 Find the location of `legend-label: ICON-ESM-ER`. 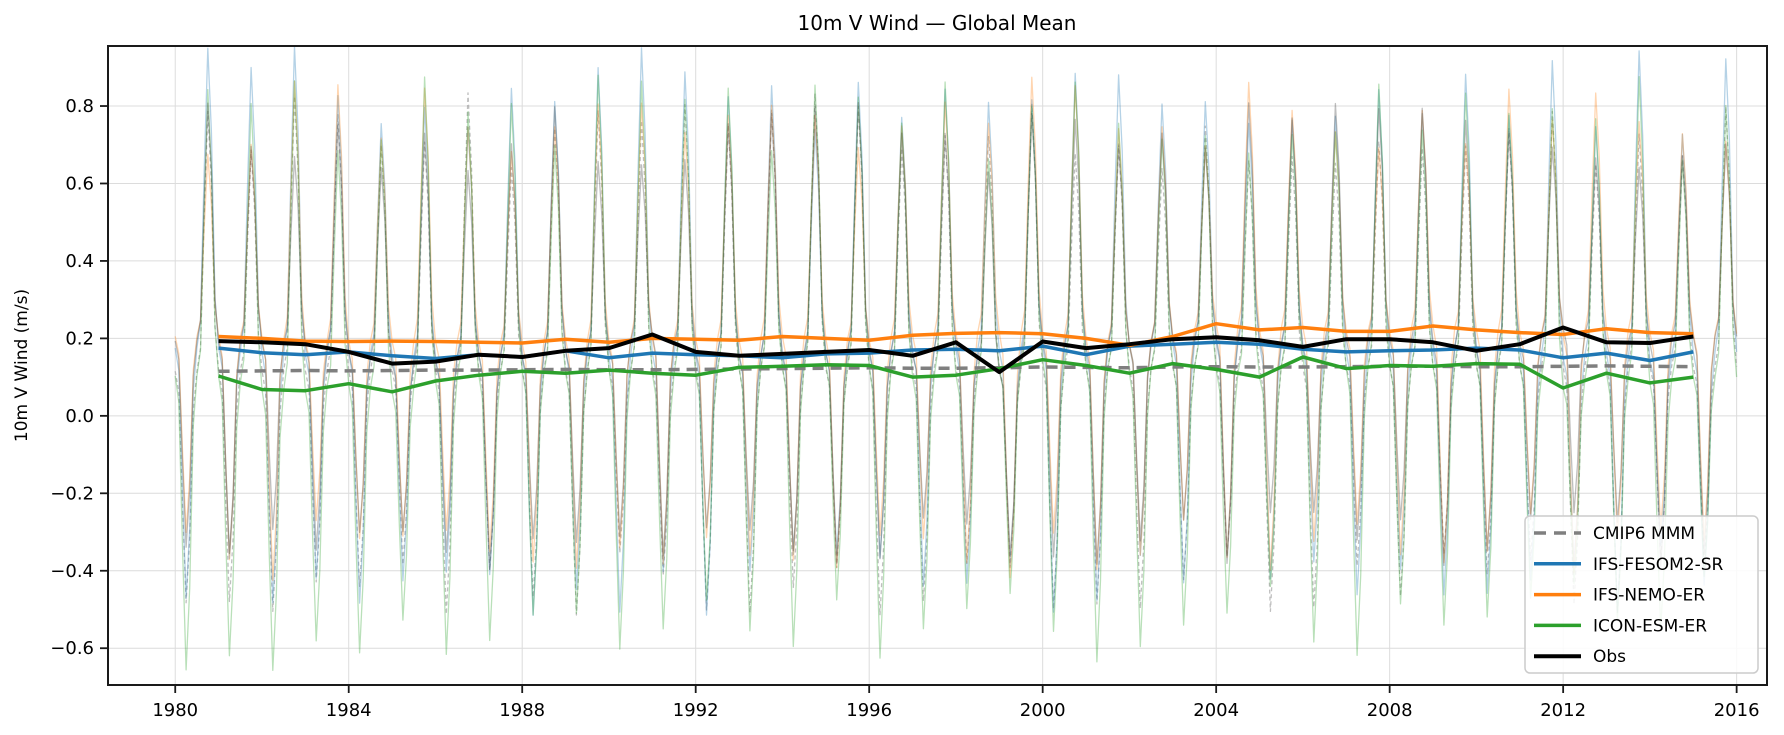

legend-label: ICON-ESM-ER is located at coordinates (1650, 626).